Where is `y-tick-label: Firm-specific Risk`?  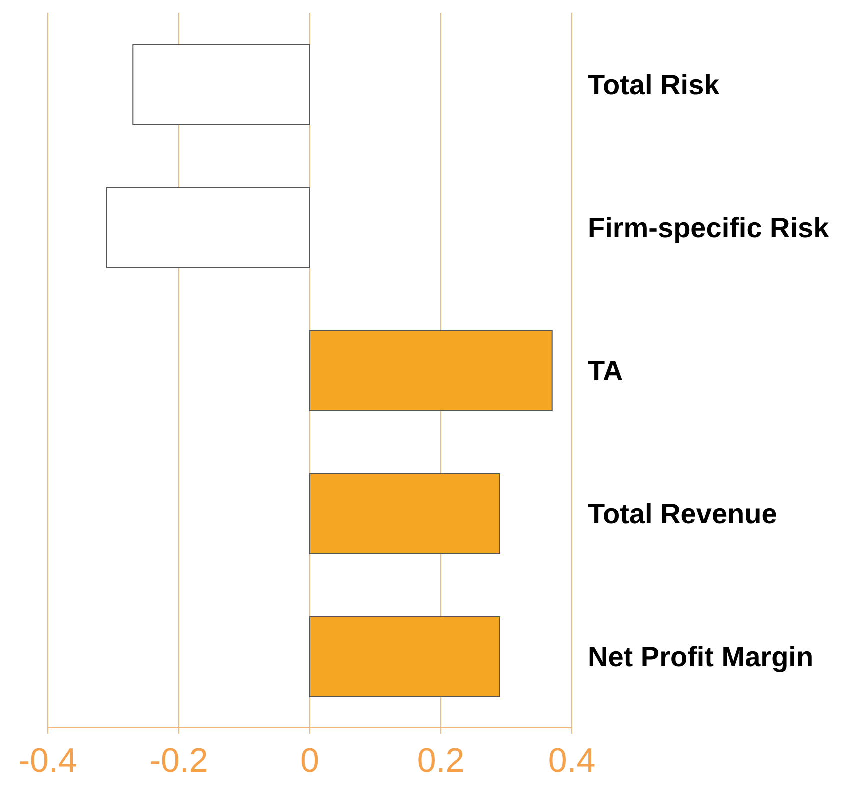
y-tick-label: Firm-specific Risk is located at coordinates (709, 228).